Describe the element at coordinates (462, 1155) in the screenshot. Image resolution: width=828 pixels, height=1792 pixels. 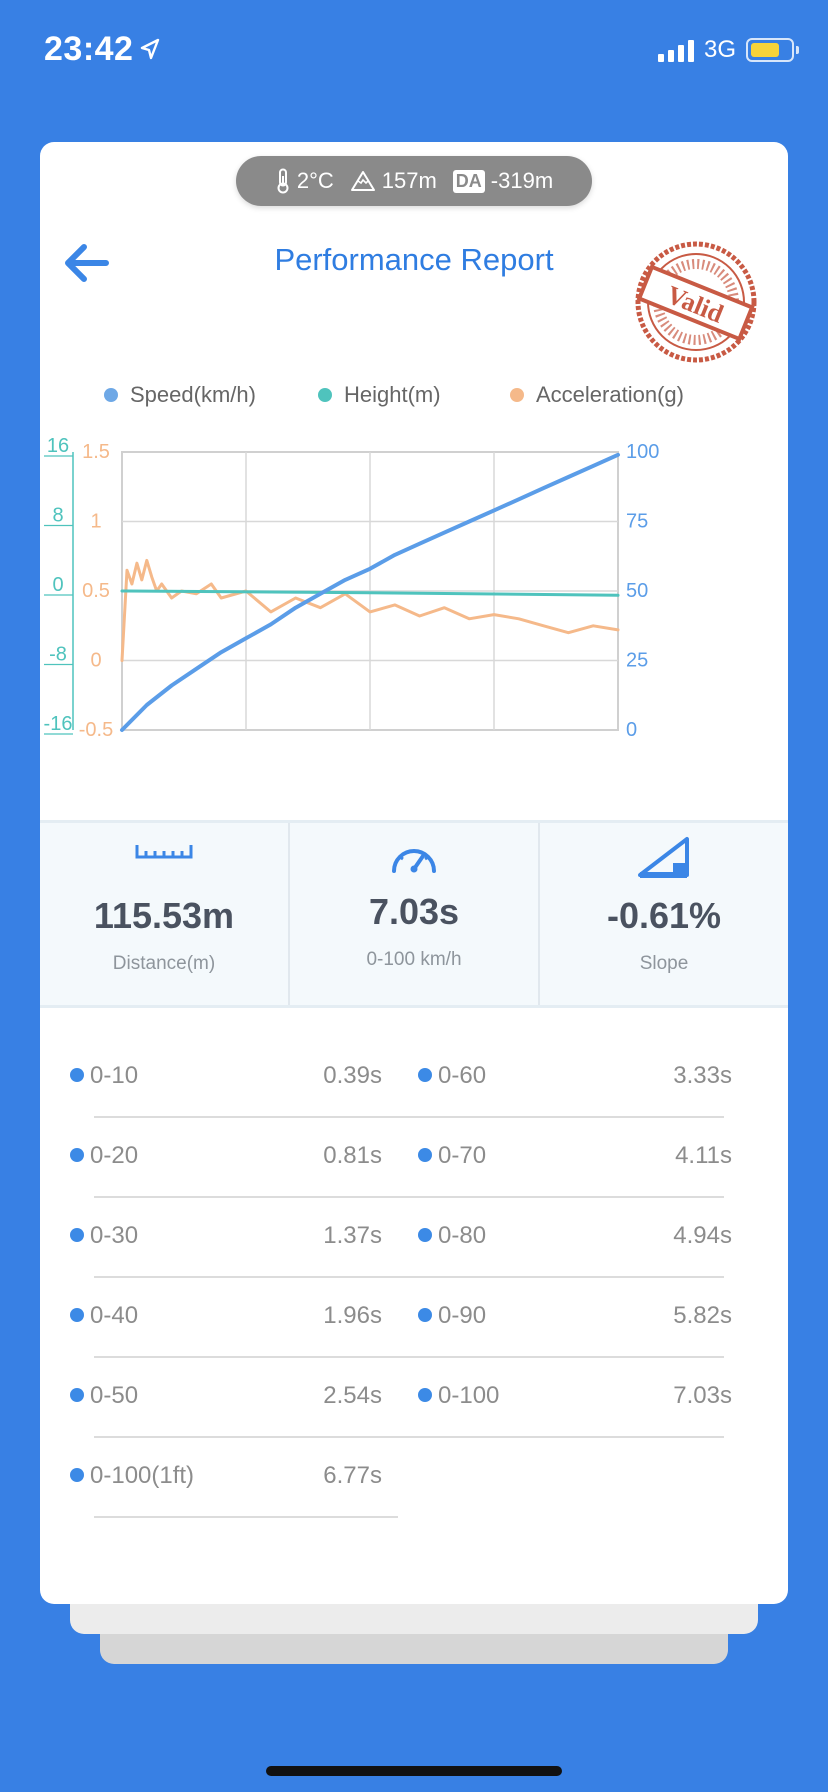
I see `split-label: 0-70` at that location.